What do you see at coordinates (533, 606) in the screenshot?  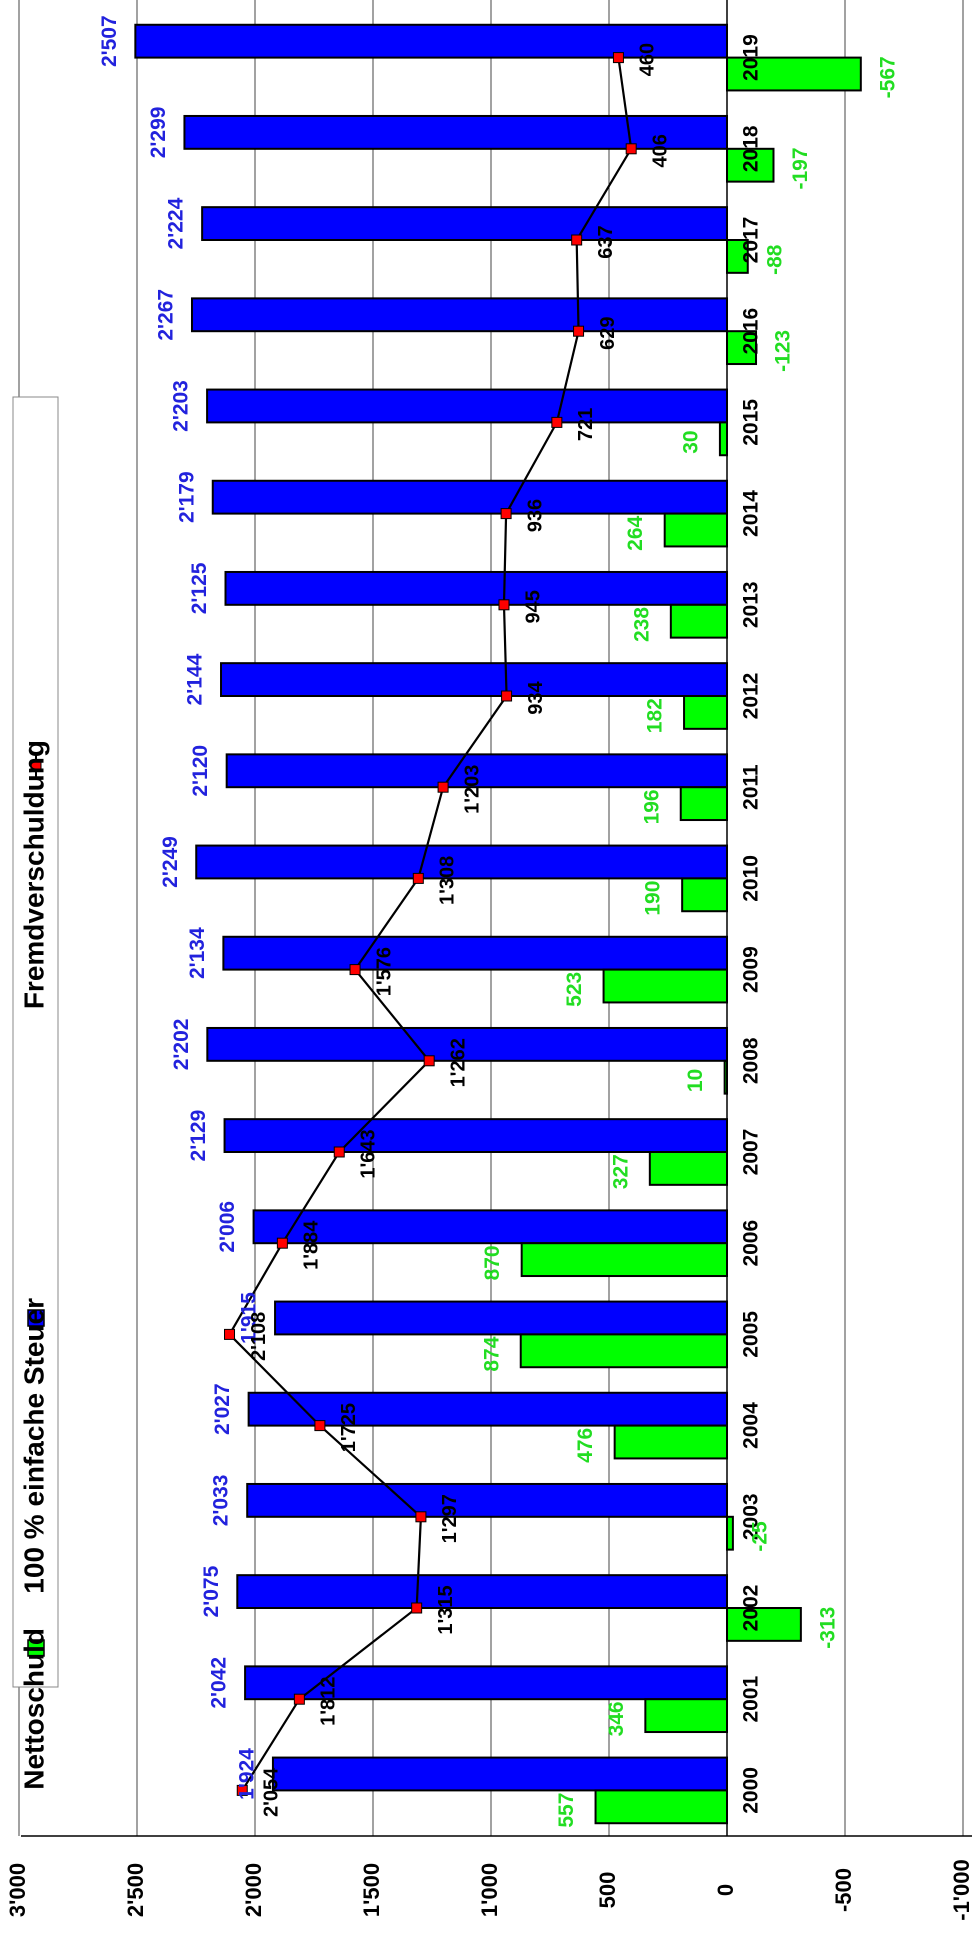 I see `label-fremdverschuldung: 945` at bounding box center [533, 606].